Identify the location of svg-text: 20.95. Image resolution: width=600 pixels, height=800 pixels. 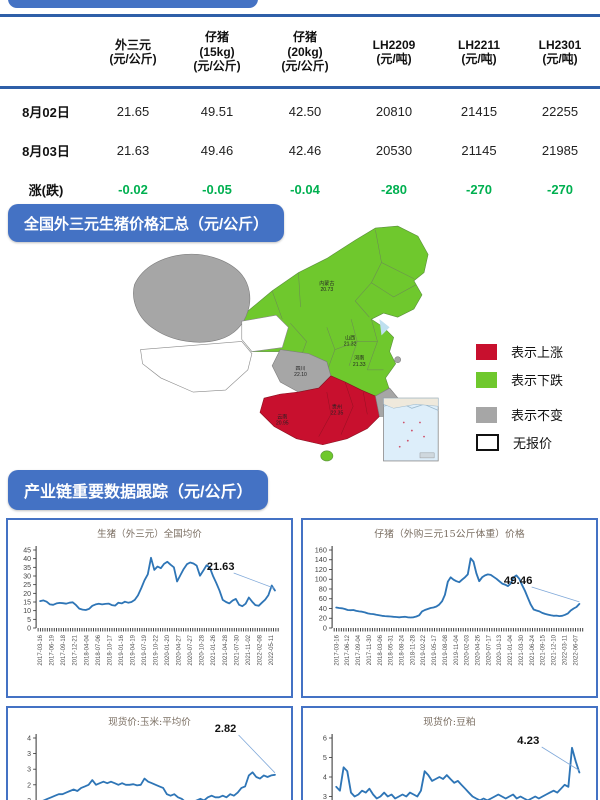
(282, 424).